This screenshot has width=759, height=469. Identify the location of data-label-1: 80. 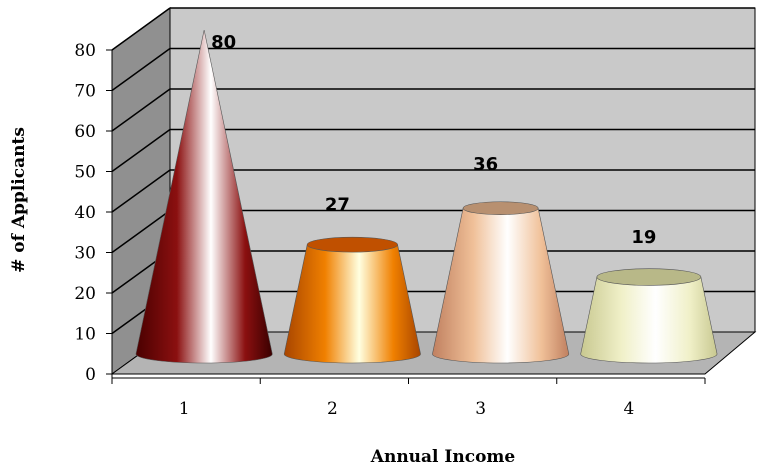
(223, 42).